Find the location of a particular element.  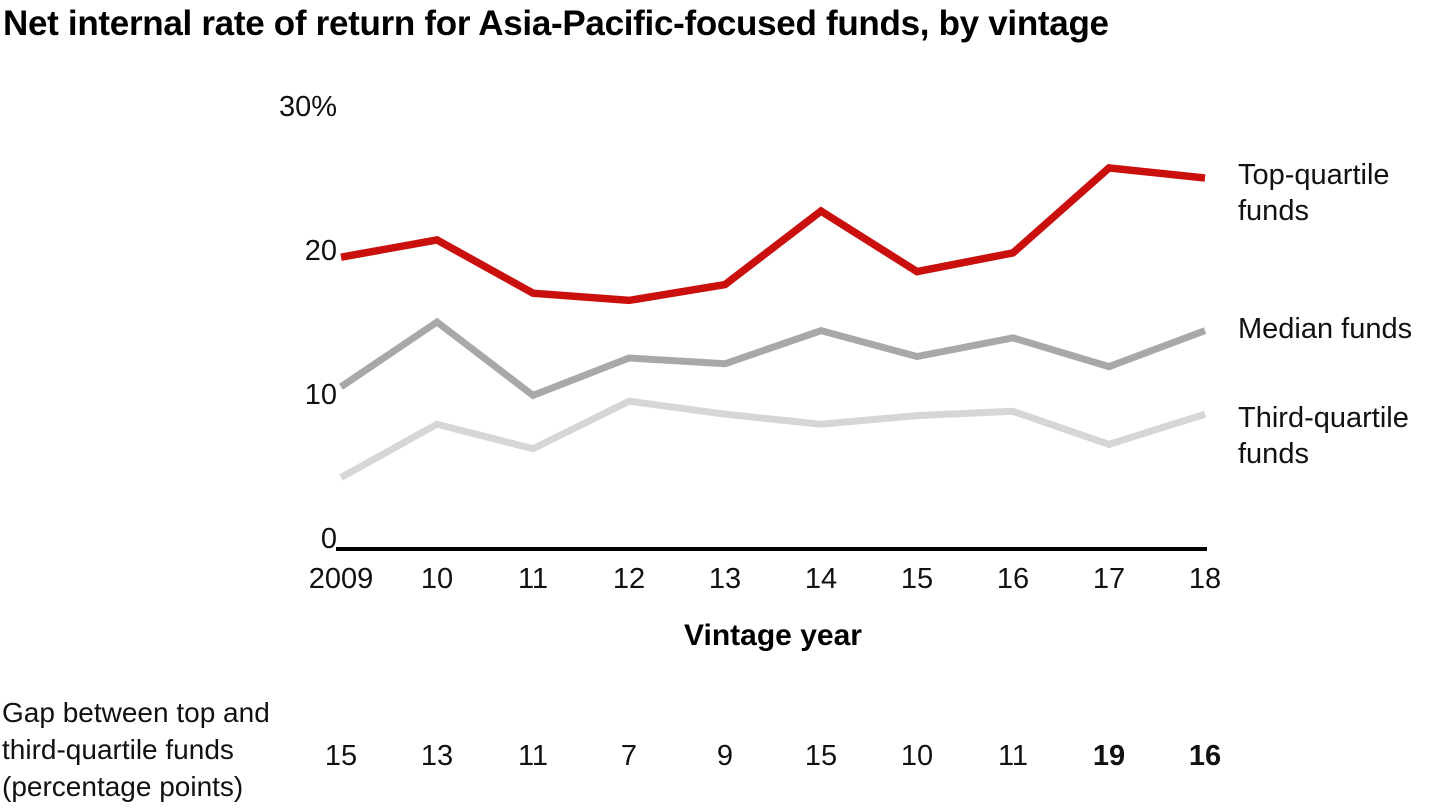

gap-row-label-line-2: third-quartile funds is located at coordinates (118, 749).